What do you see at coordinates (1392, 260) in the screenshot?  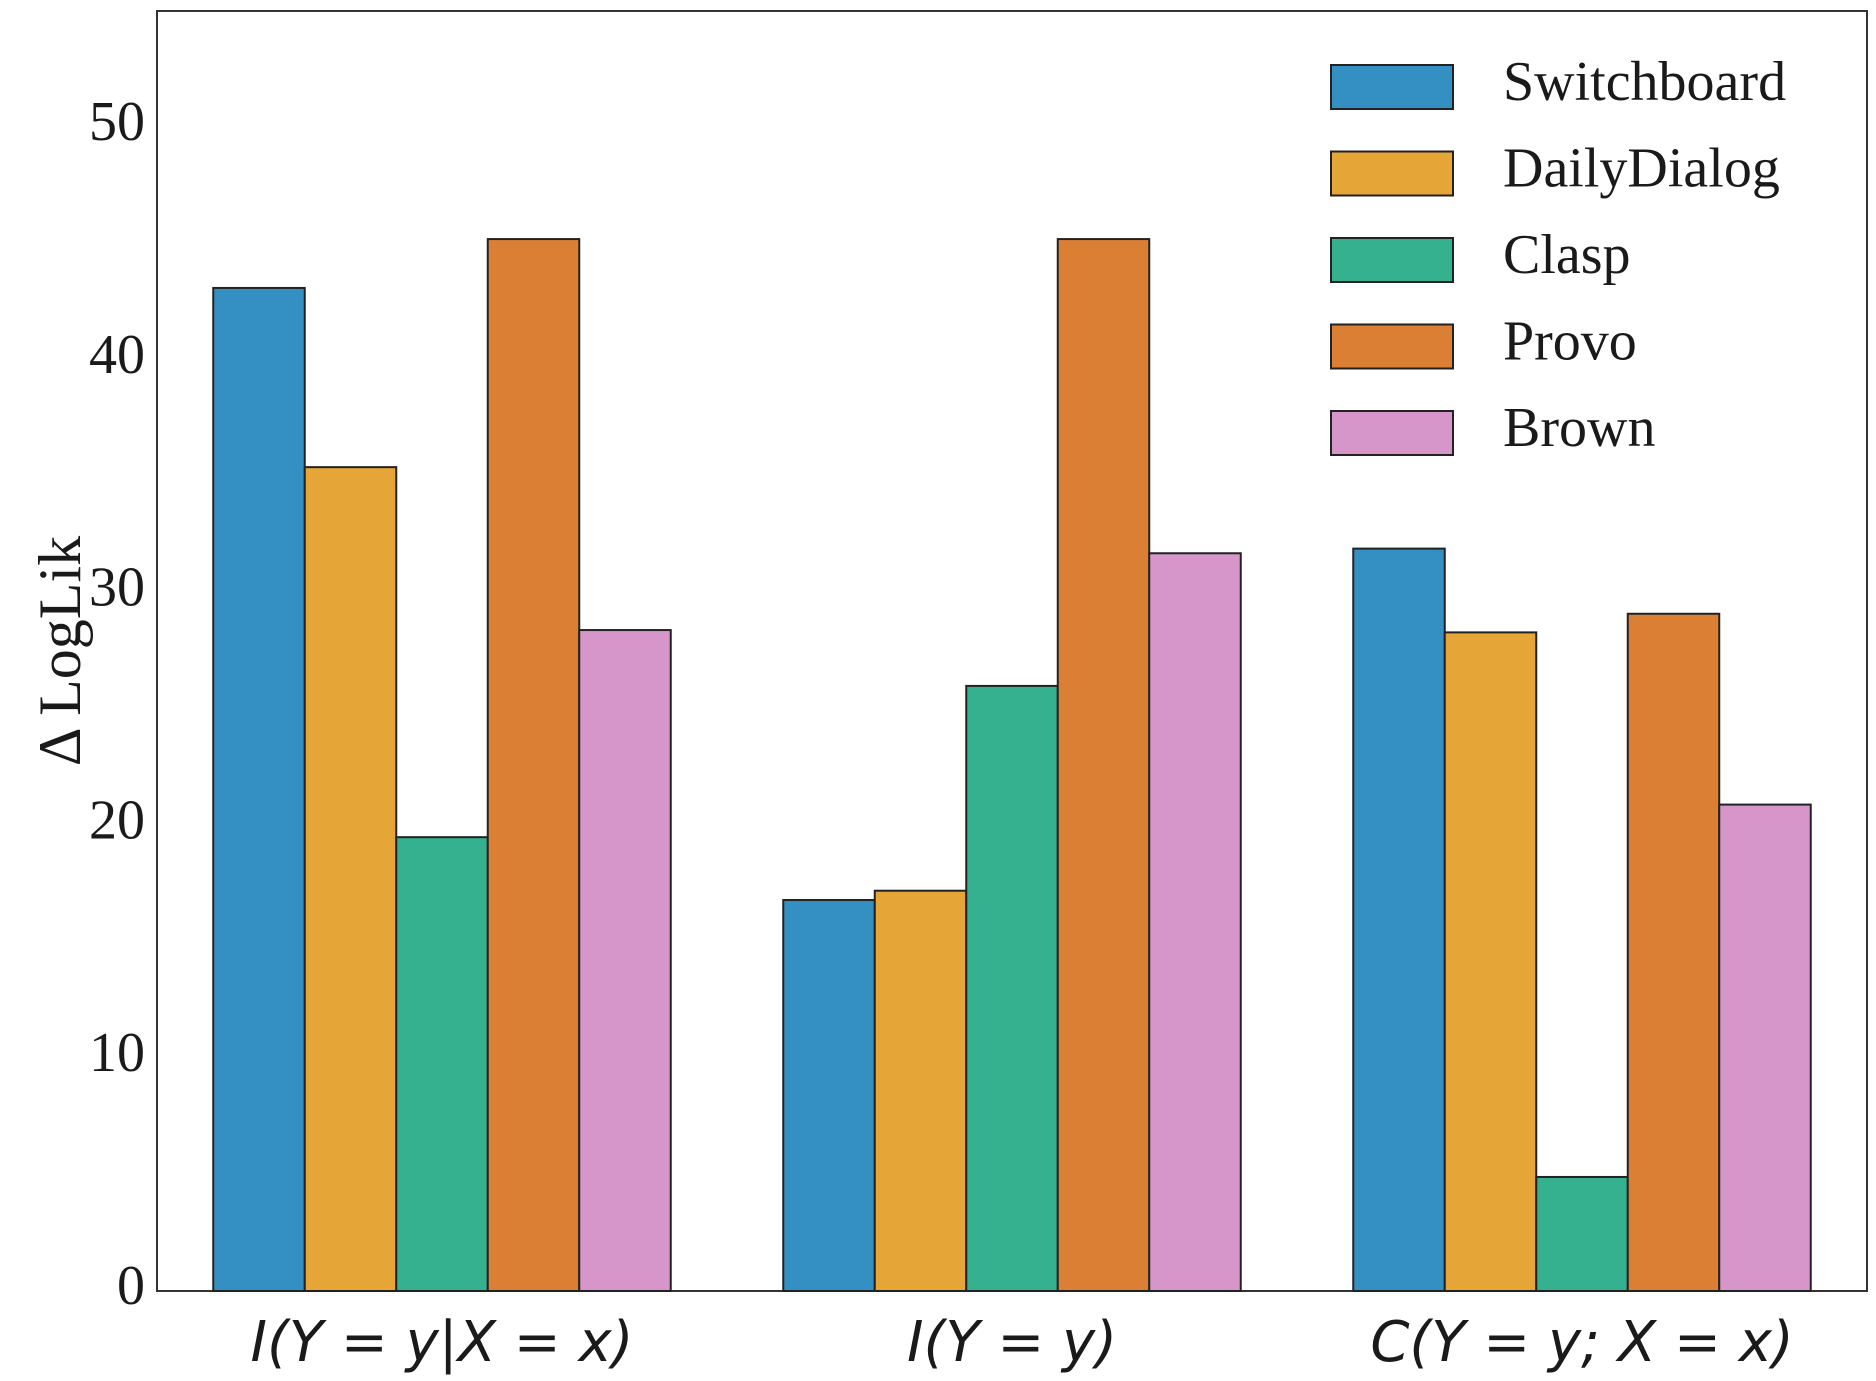 I see `legend-swatch-clasp` at bounding box center [1392, 260].